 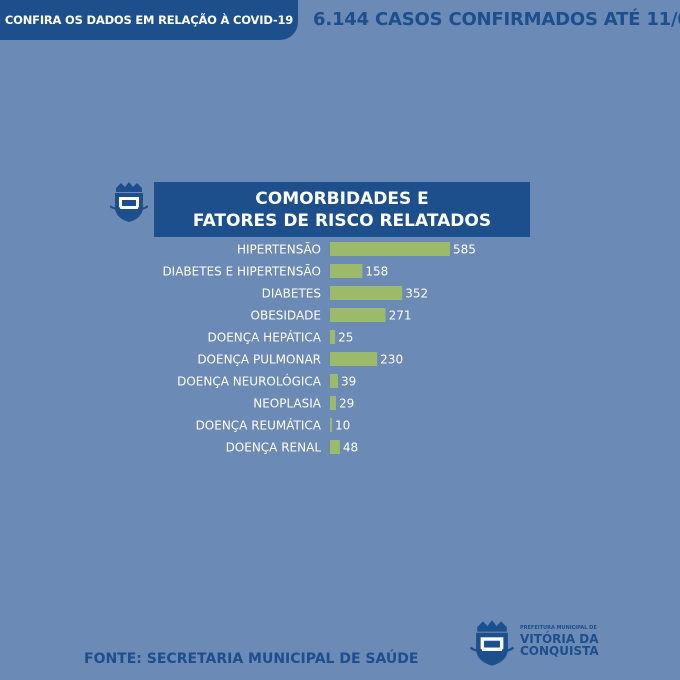 I want to click on value-label: 230, so click(x=391, y=360).